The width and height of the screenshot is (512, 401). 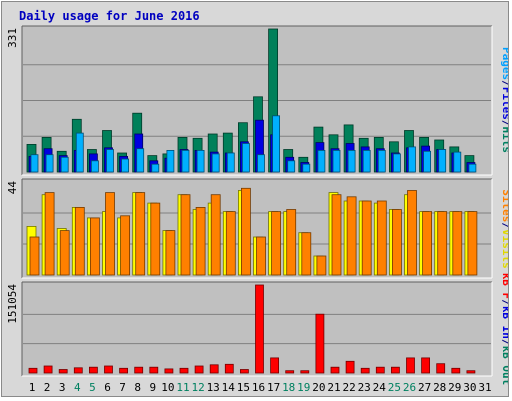 What do you see at coordinates (409, 387) in the screenshot?
I see `x-tick-label-day-26: 26` at bounding box center [409, 387].